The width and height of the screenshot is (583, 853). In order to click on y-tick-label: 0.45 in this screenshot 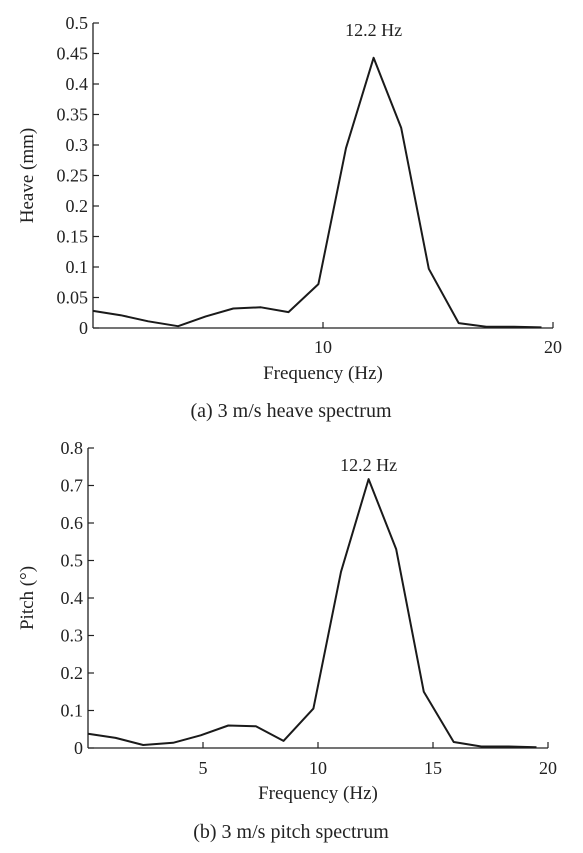, I will do `click(73, 54)`.